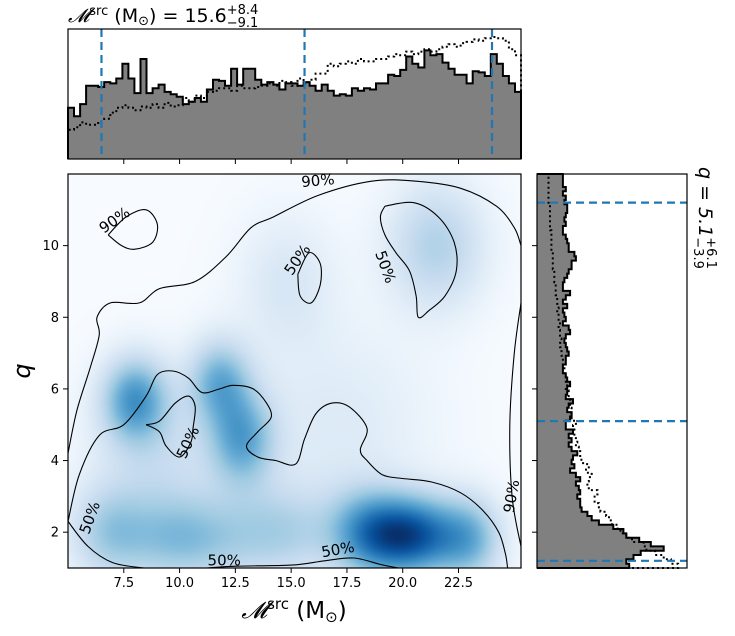  I want to click on mass-ratio-histogram-panel, so click(612, 371).